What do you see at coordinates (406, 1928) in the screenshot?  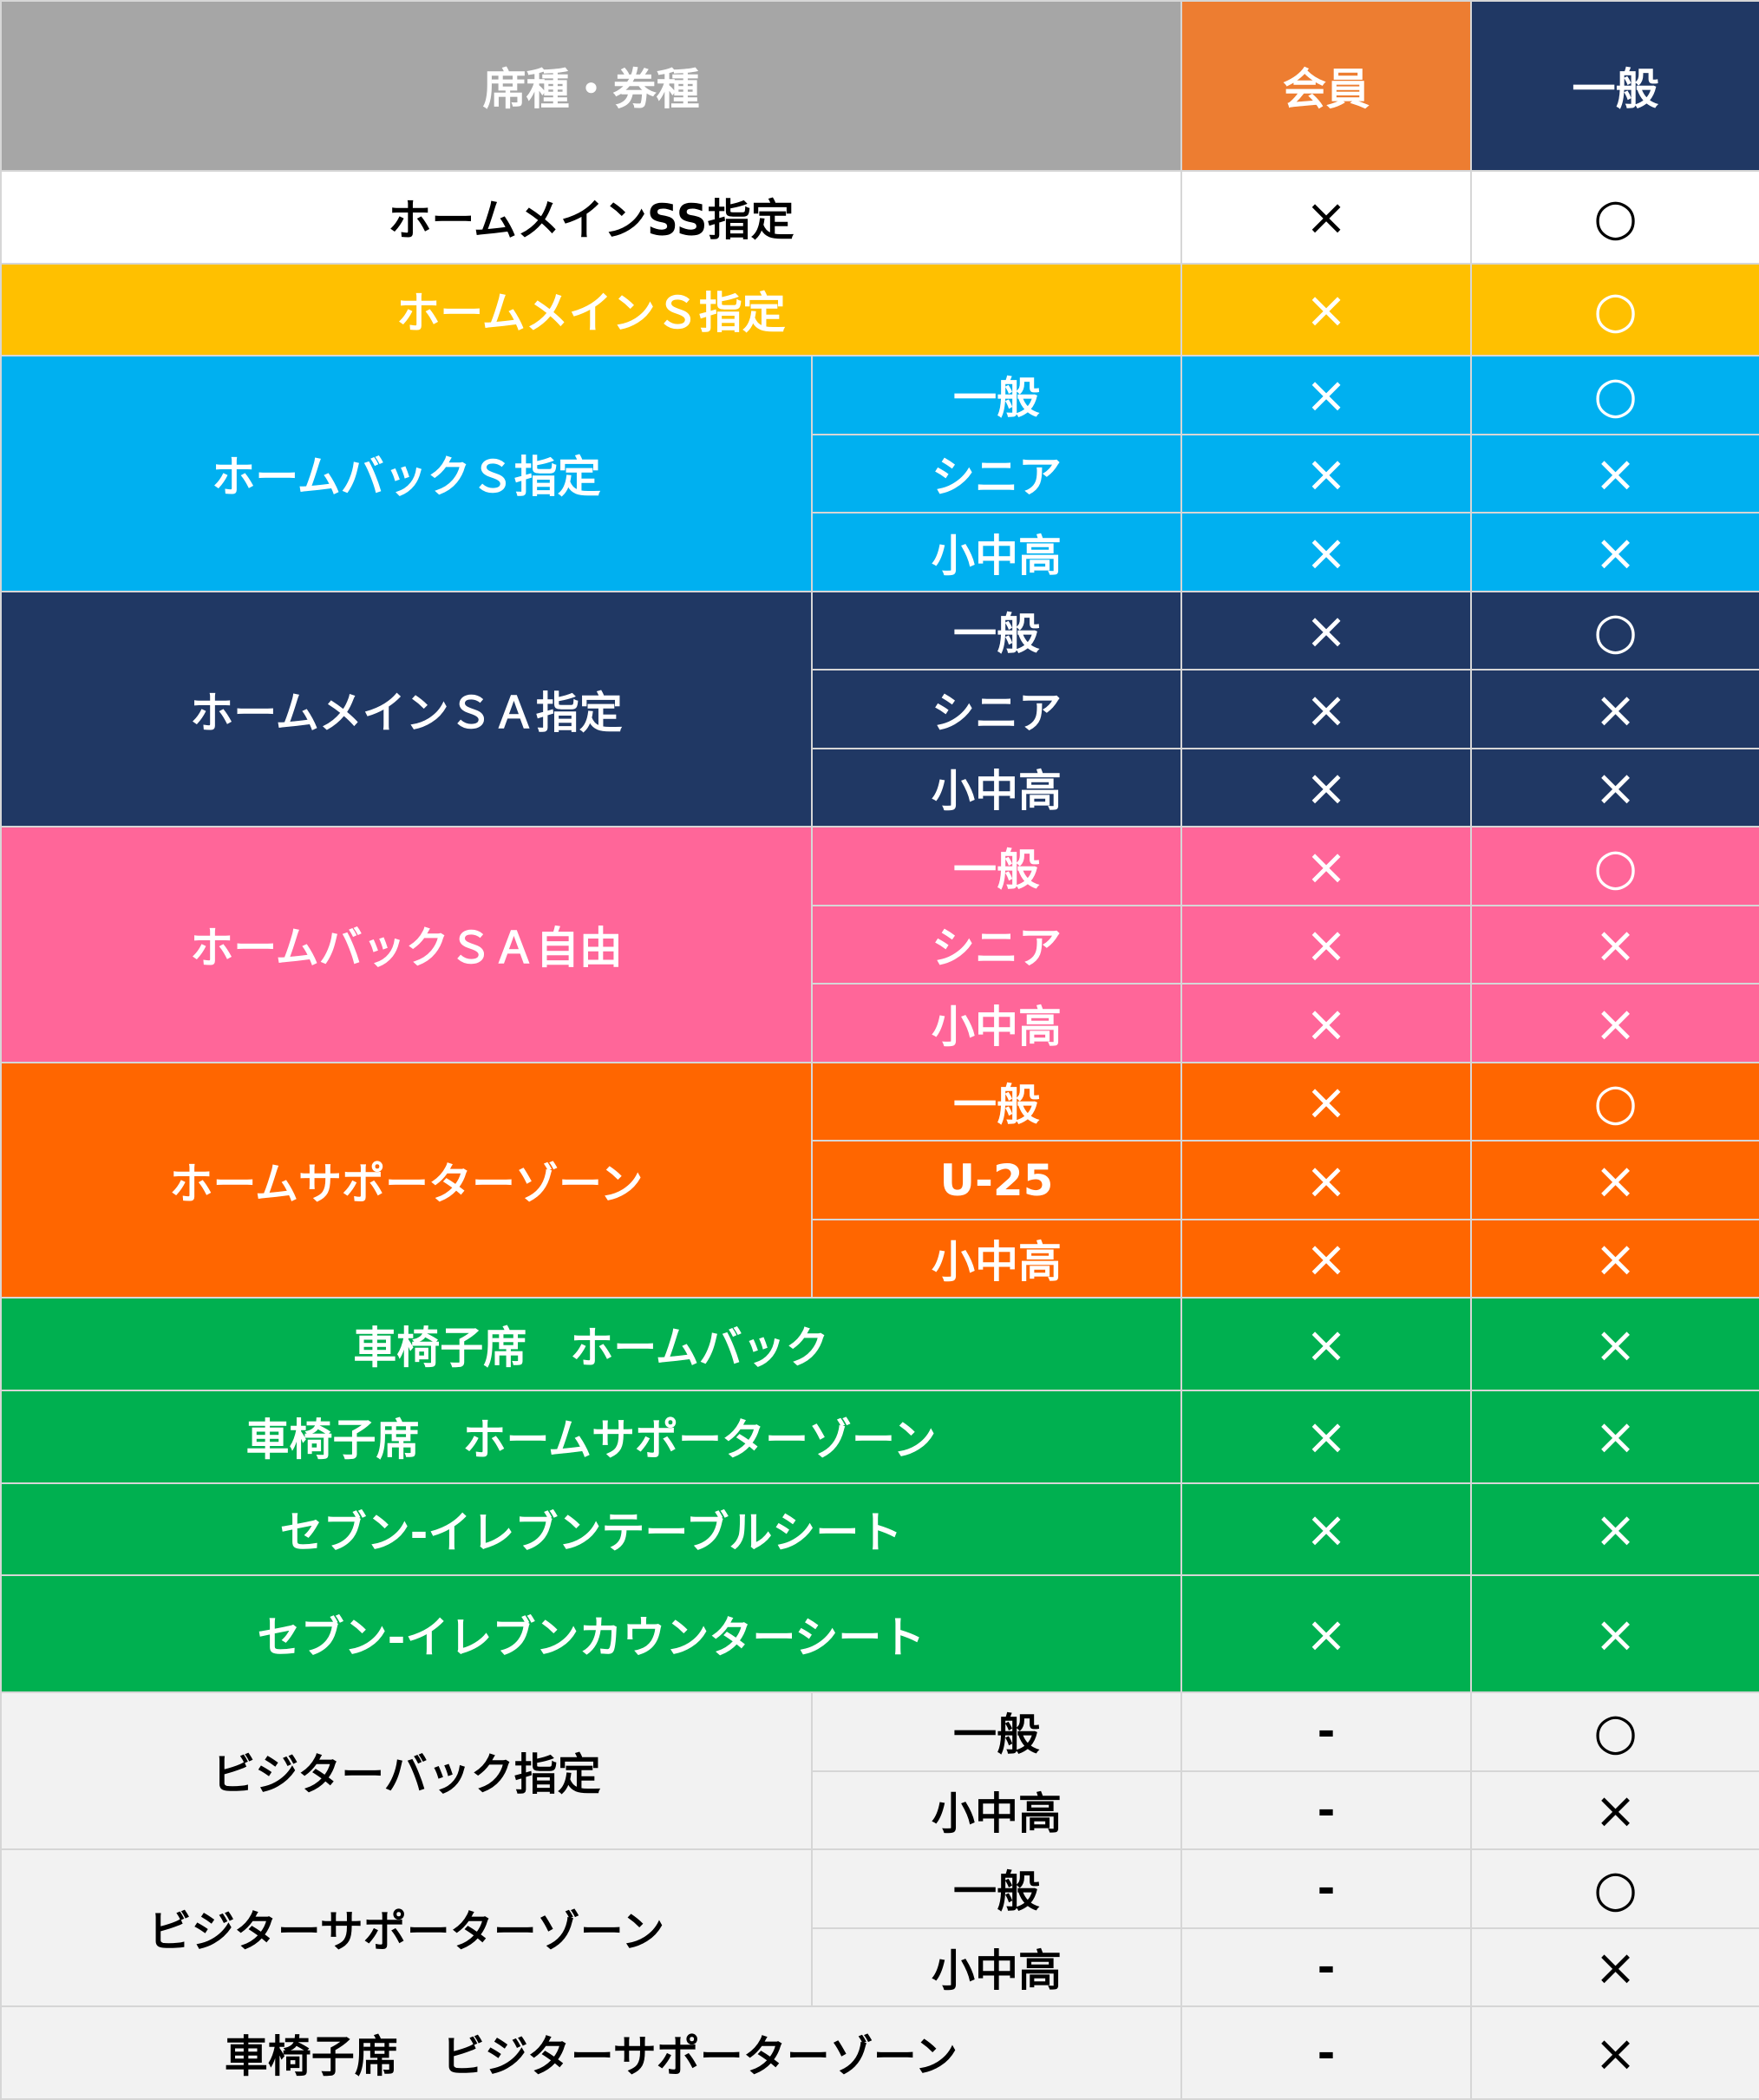 I see `seat-type-name: ビジターサポーターゾーン` at bounding box center [406, 1928].